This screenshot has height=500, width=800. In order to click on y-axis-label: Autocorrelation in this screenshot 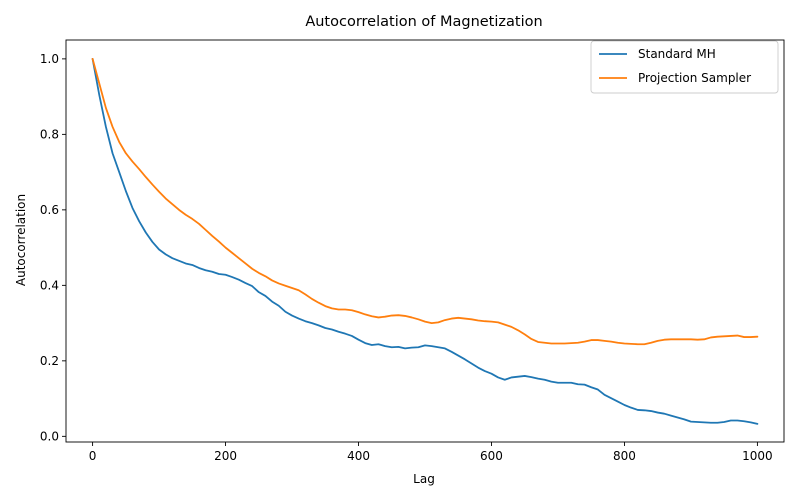, I will do `click(21, 240)`.